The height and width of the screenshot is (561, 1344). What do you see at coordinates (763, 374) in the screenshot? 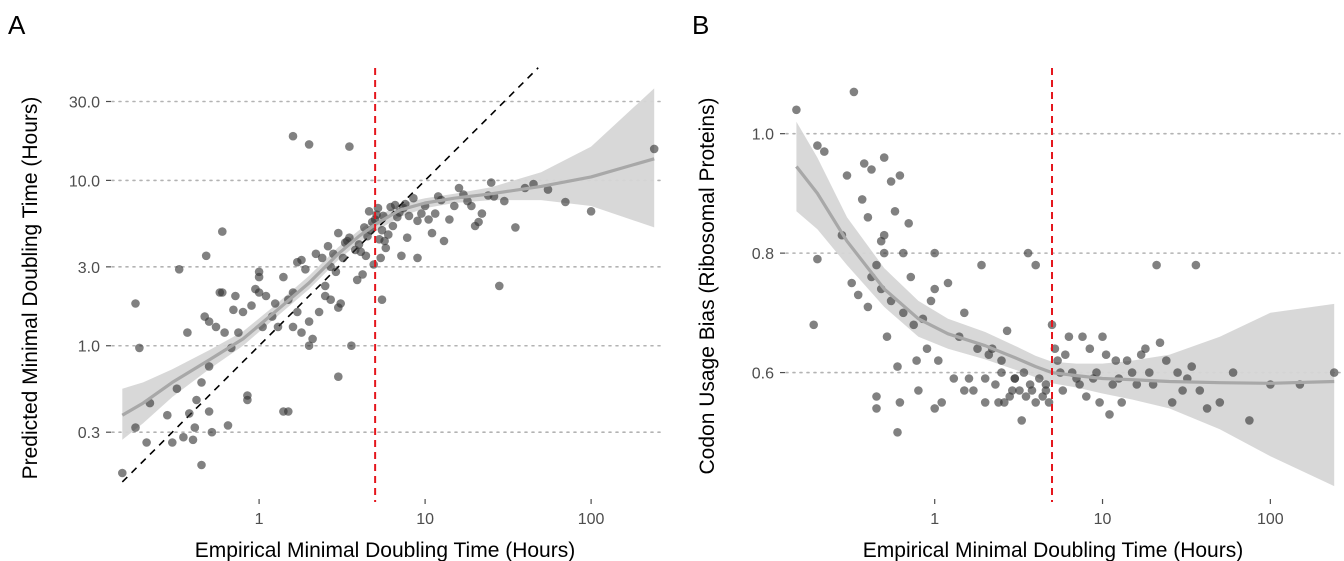
I see `y-tick-label: 0.6` at bounding box center [763, 374].